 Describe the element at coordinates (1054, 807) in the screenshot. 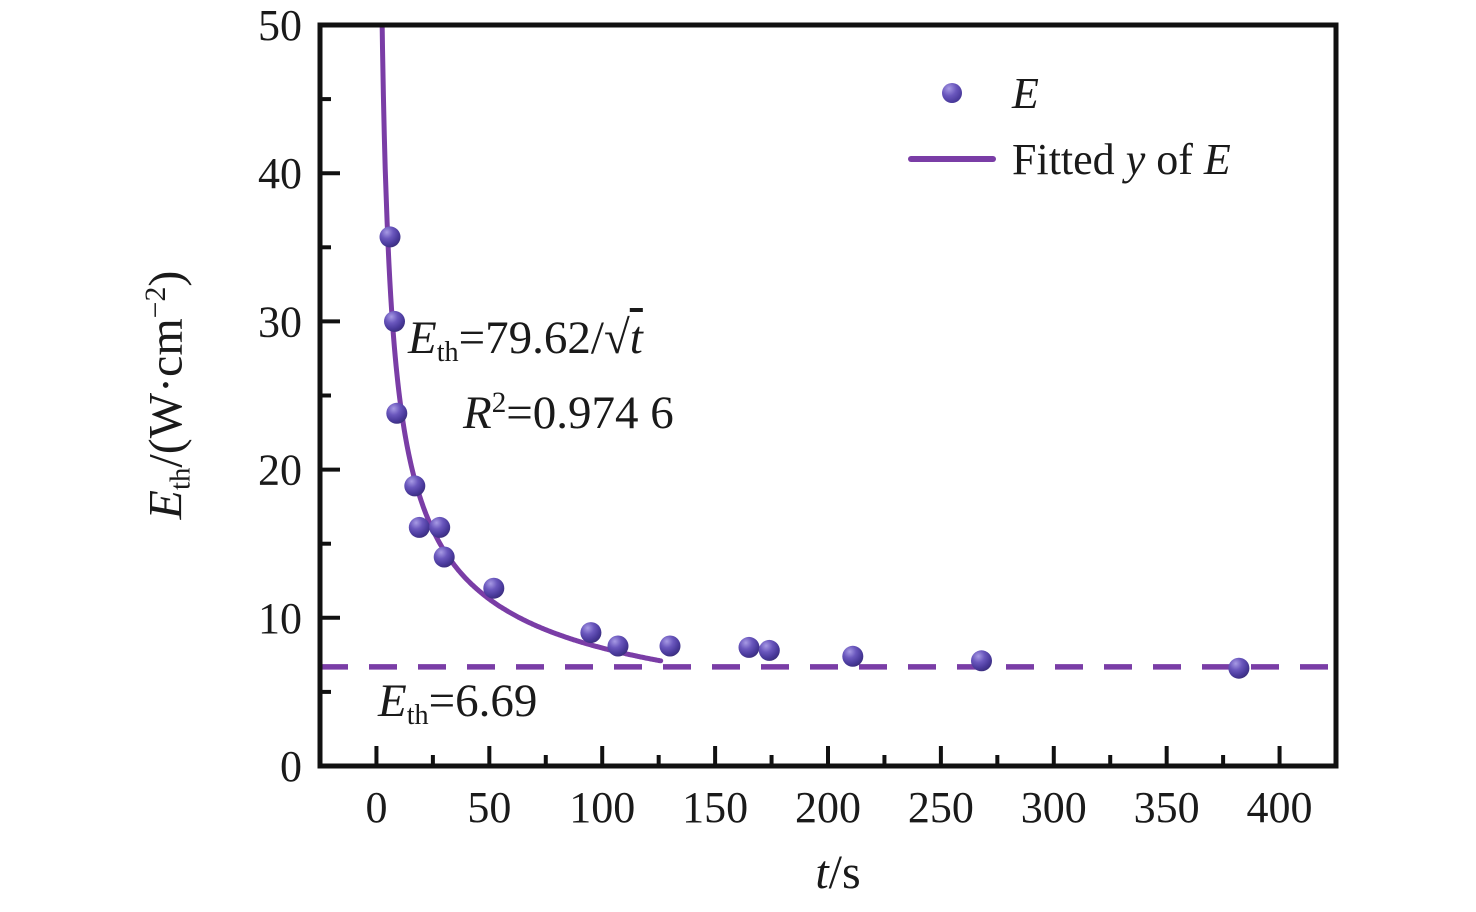

I see `x-tick-label: 300` at that location.